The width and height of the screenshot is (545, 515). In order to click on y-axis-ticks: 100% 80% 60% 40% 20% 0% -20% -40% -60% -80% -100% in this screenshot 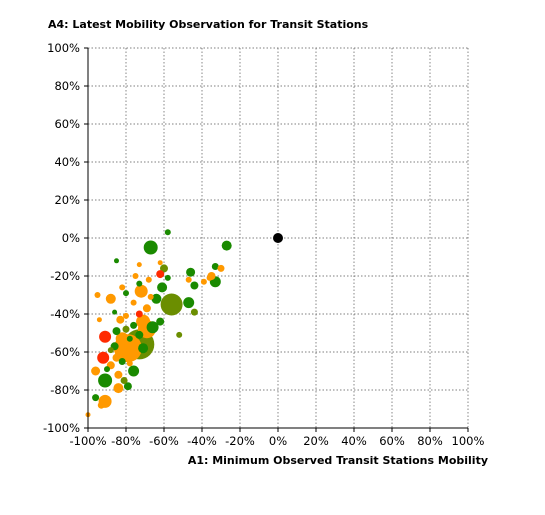, I will do `click(65, 238)`.